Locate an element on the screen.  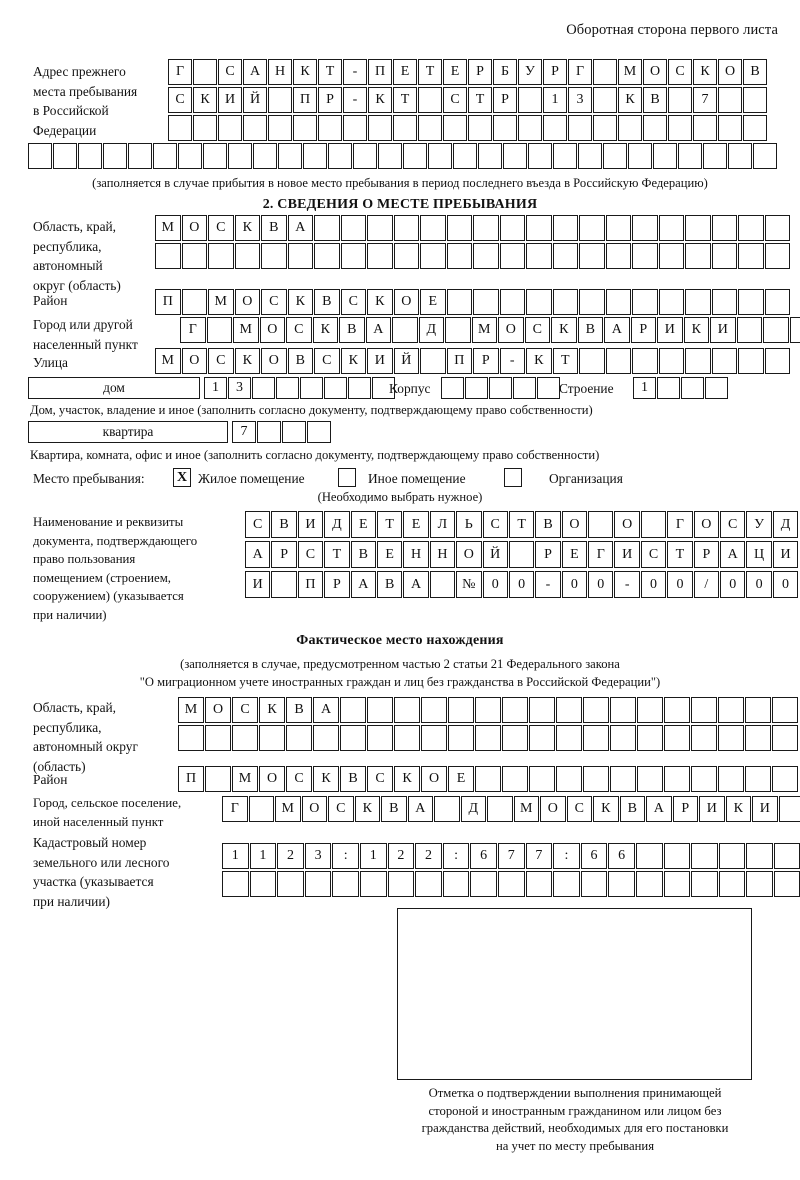
cadastral-row-1-cell: 7 is located at coordinates (539, 856).